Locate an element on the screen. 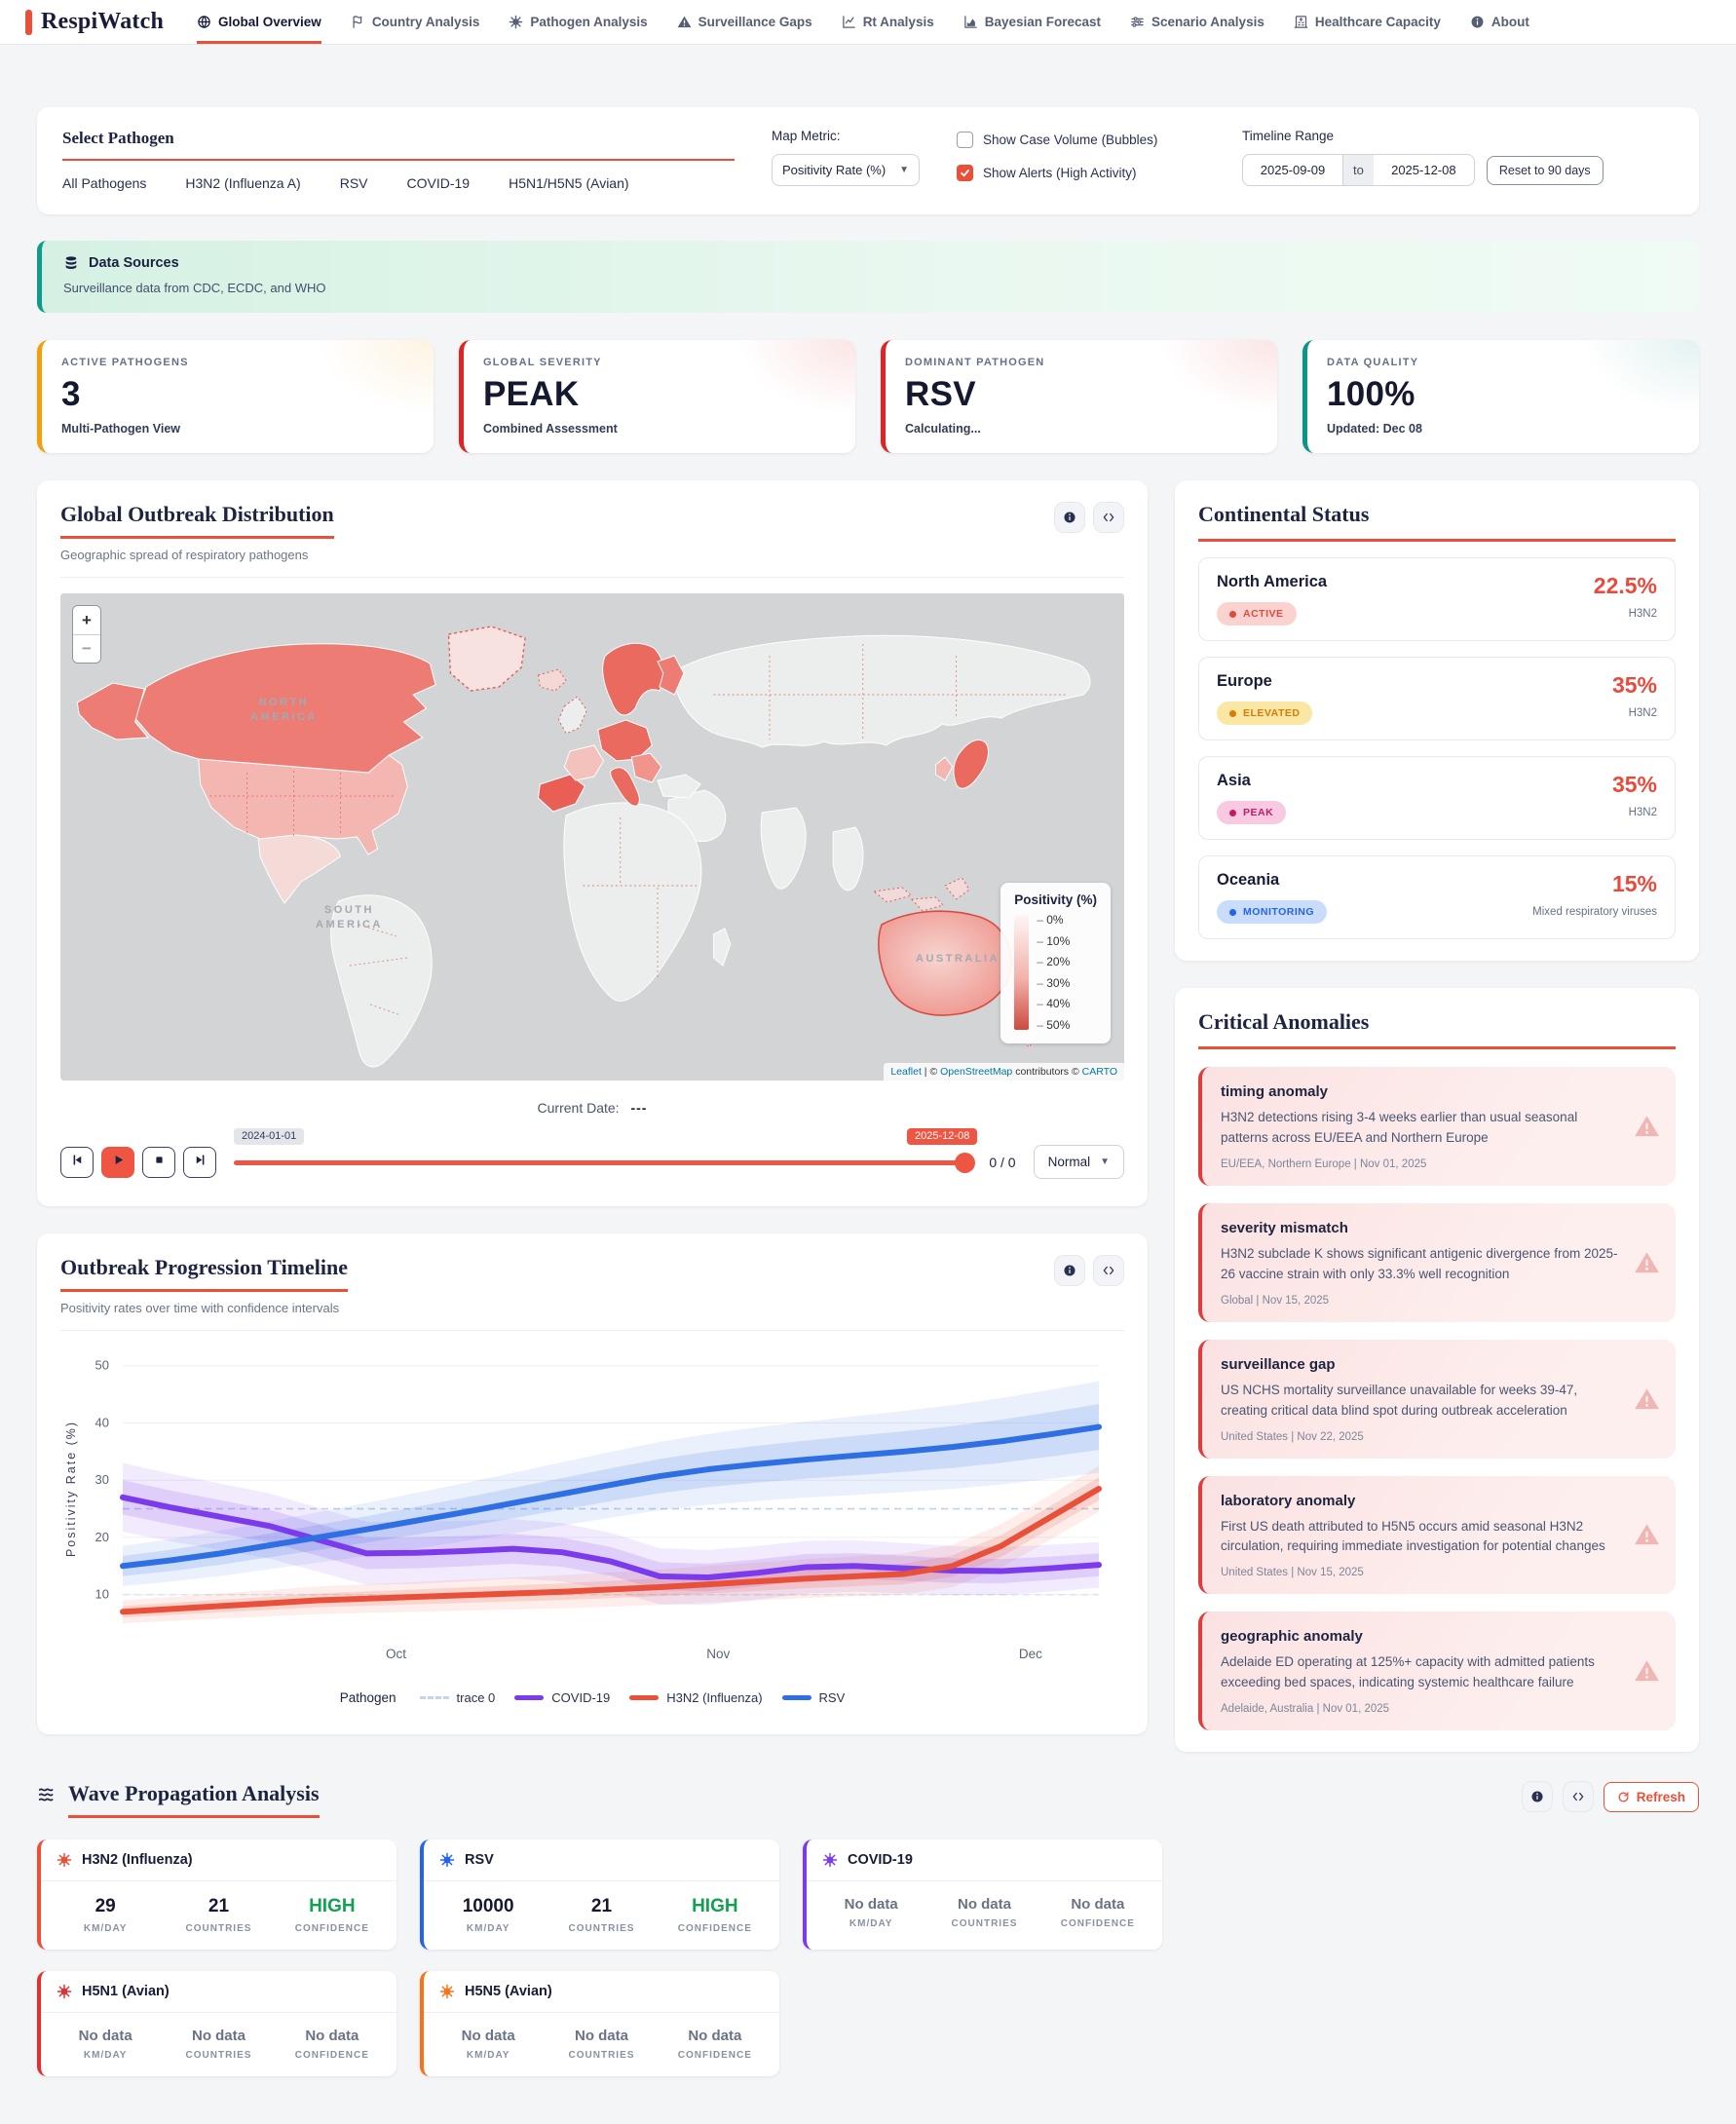  slider-start-label: 2024-01-01 is located at coordinates (269, 1136).